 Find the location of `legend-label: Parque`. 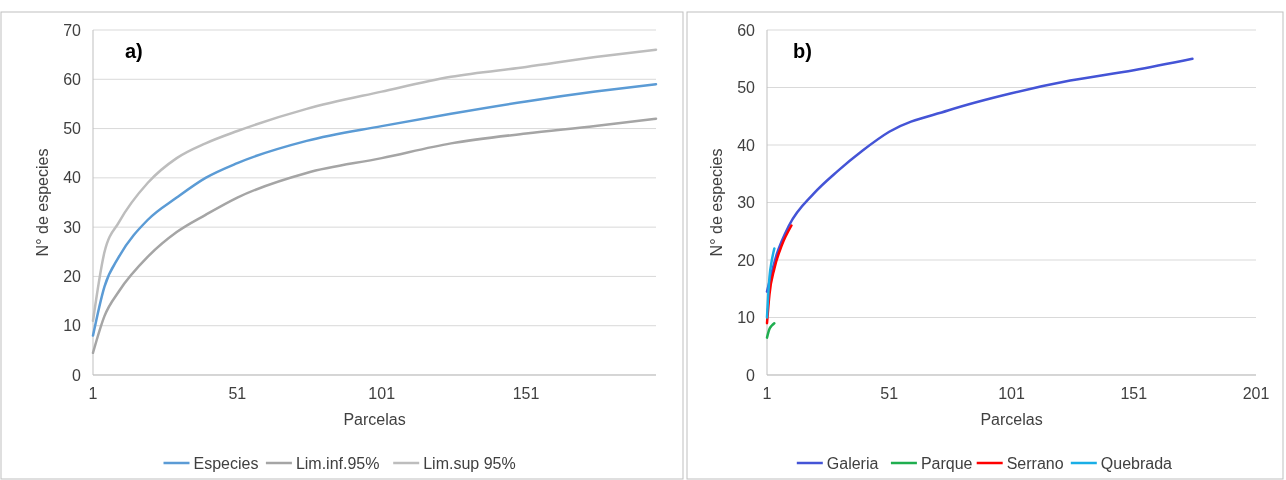

legend-label: Parque is located at coordinates (946, 463).